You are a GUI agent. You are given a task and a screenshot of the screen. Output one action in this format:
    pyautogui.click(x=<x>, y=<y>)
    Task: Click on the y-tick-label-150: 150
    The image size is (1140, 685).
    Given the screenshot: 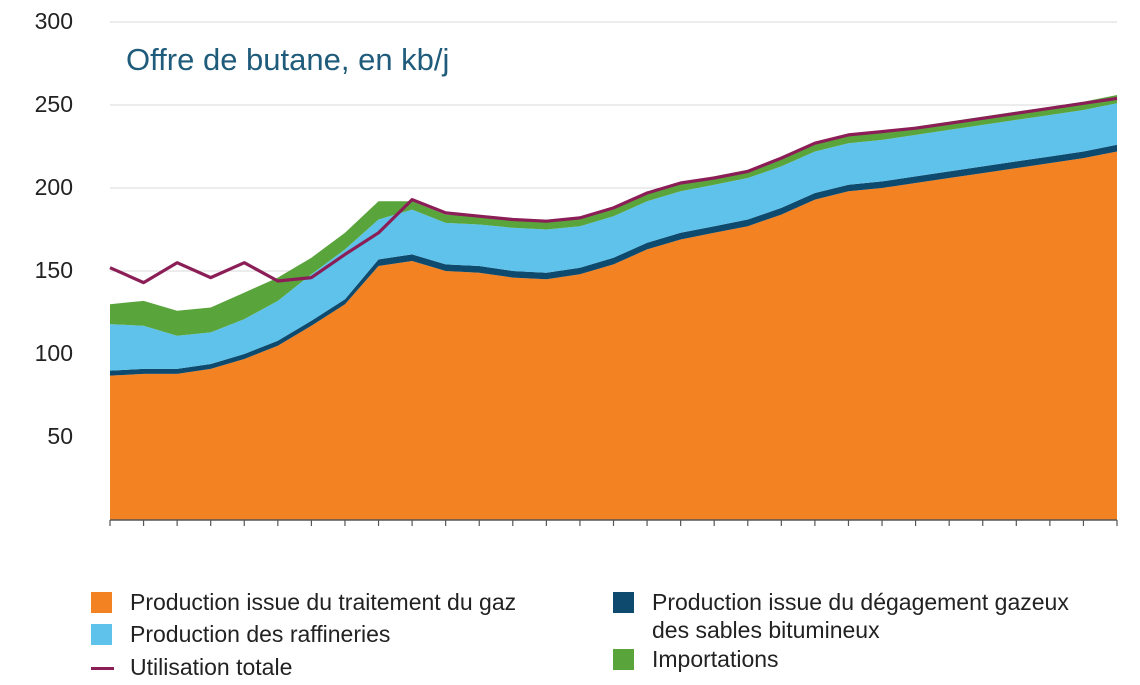 What is the action you would take?
    pyautogui.click(x=54, y=270)
    